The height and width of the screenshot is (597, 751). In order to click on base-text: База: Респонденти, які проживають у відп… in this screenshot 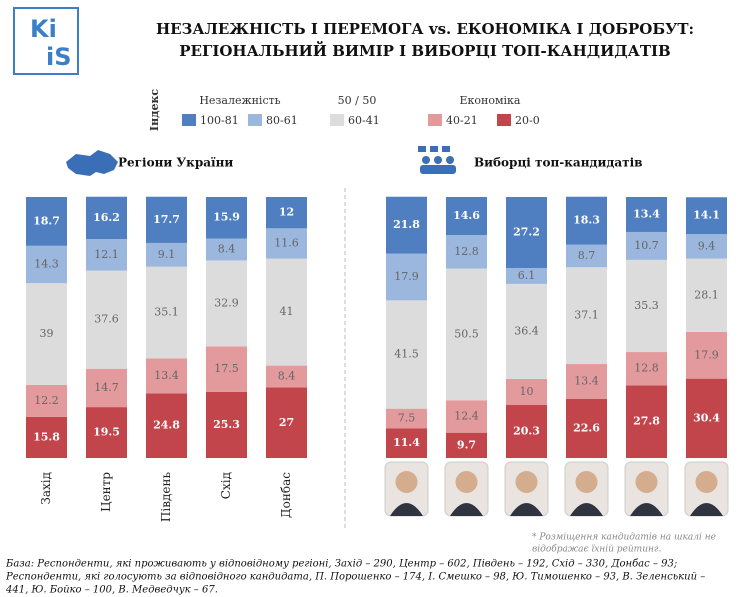, I will do `click(341, 564)`.